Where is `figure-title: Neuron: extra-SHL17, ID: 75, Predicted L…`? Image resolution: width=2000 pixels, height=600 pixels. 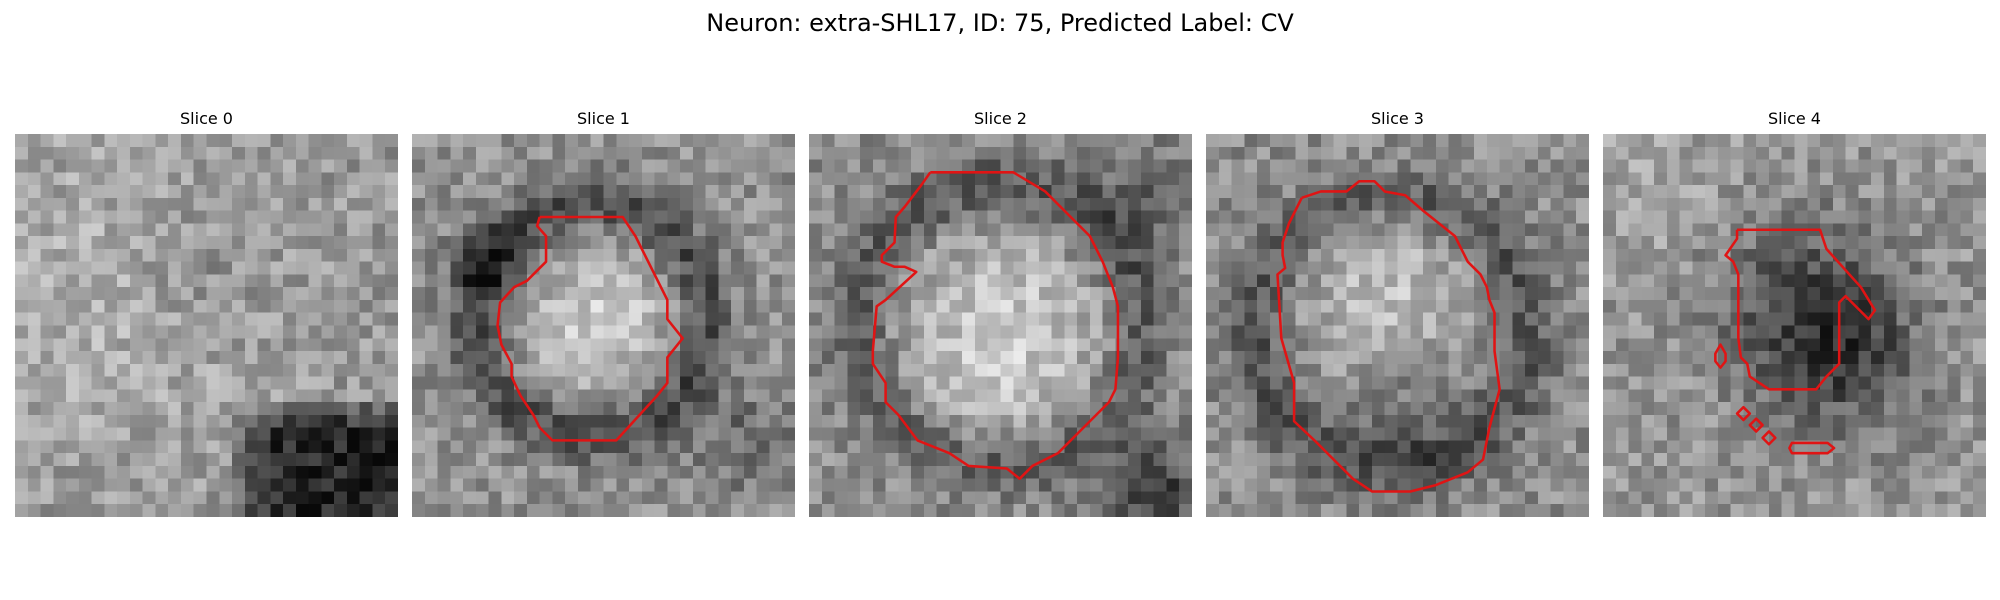
figure-title: Neuron: extra-SHL17, ID: 75, Predicted L… is located at coordinates (1000, 23).